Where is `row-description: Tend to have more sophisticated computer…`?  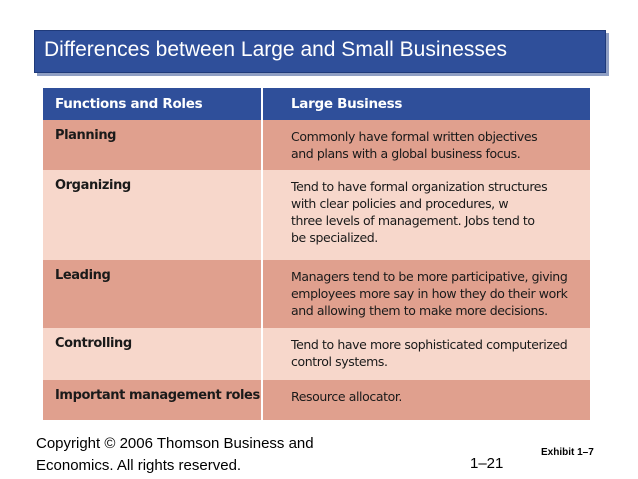 row-description: Tend to have more sophisticated computer… is located at coordinates (436, 353).